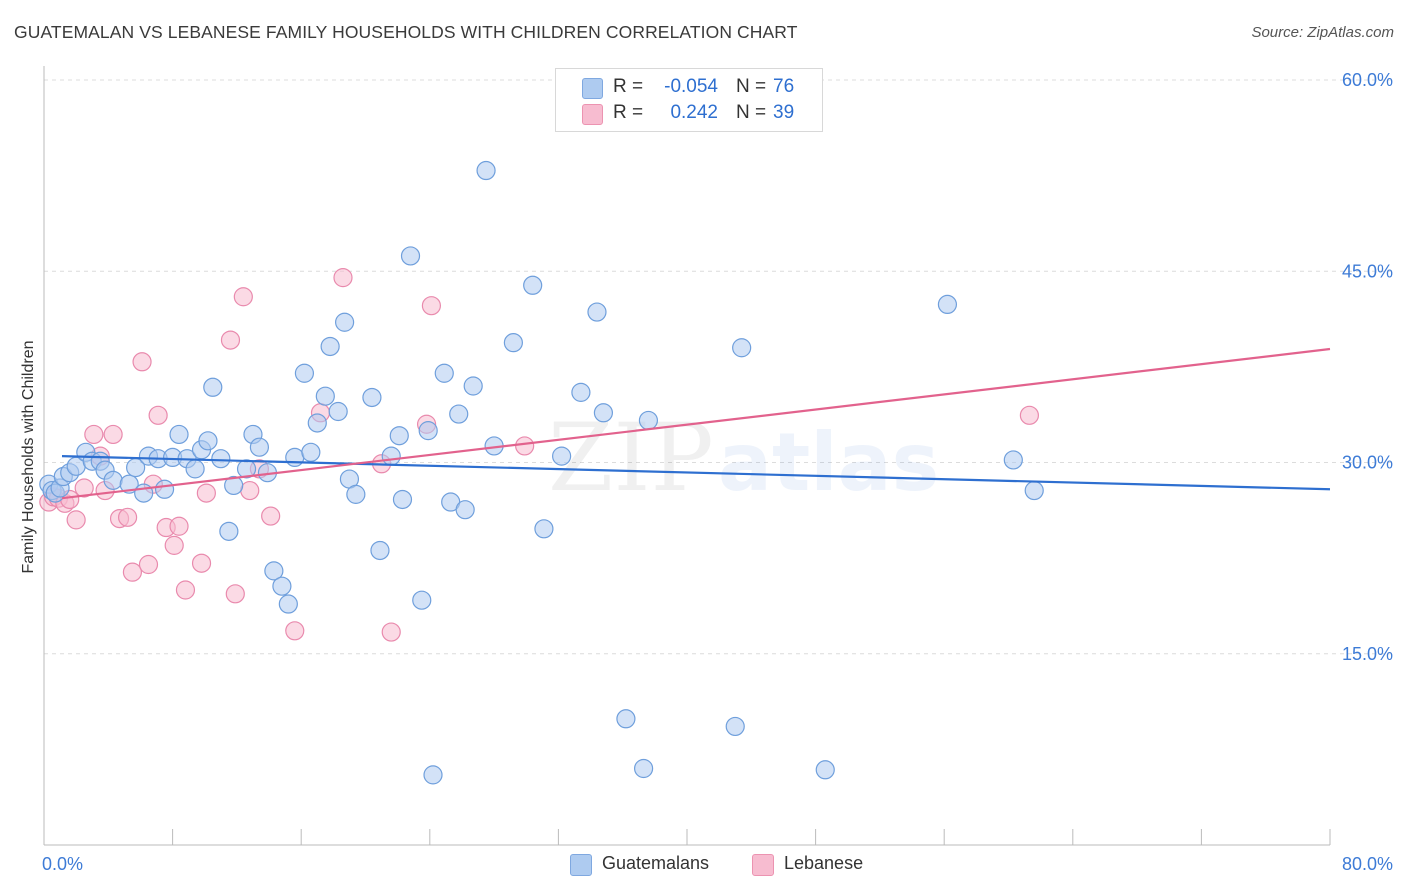 The width and height of the screenshot is (1406, 892). What do you see at coordinates (592, 88) in the screenshot?
I see `swatch-guatemalans` at bounding box center [592, 88].